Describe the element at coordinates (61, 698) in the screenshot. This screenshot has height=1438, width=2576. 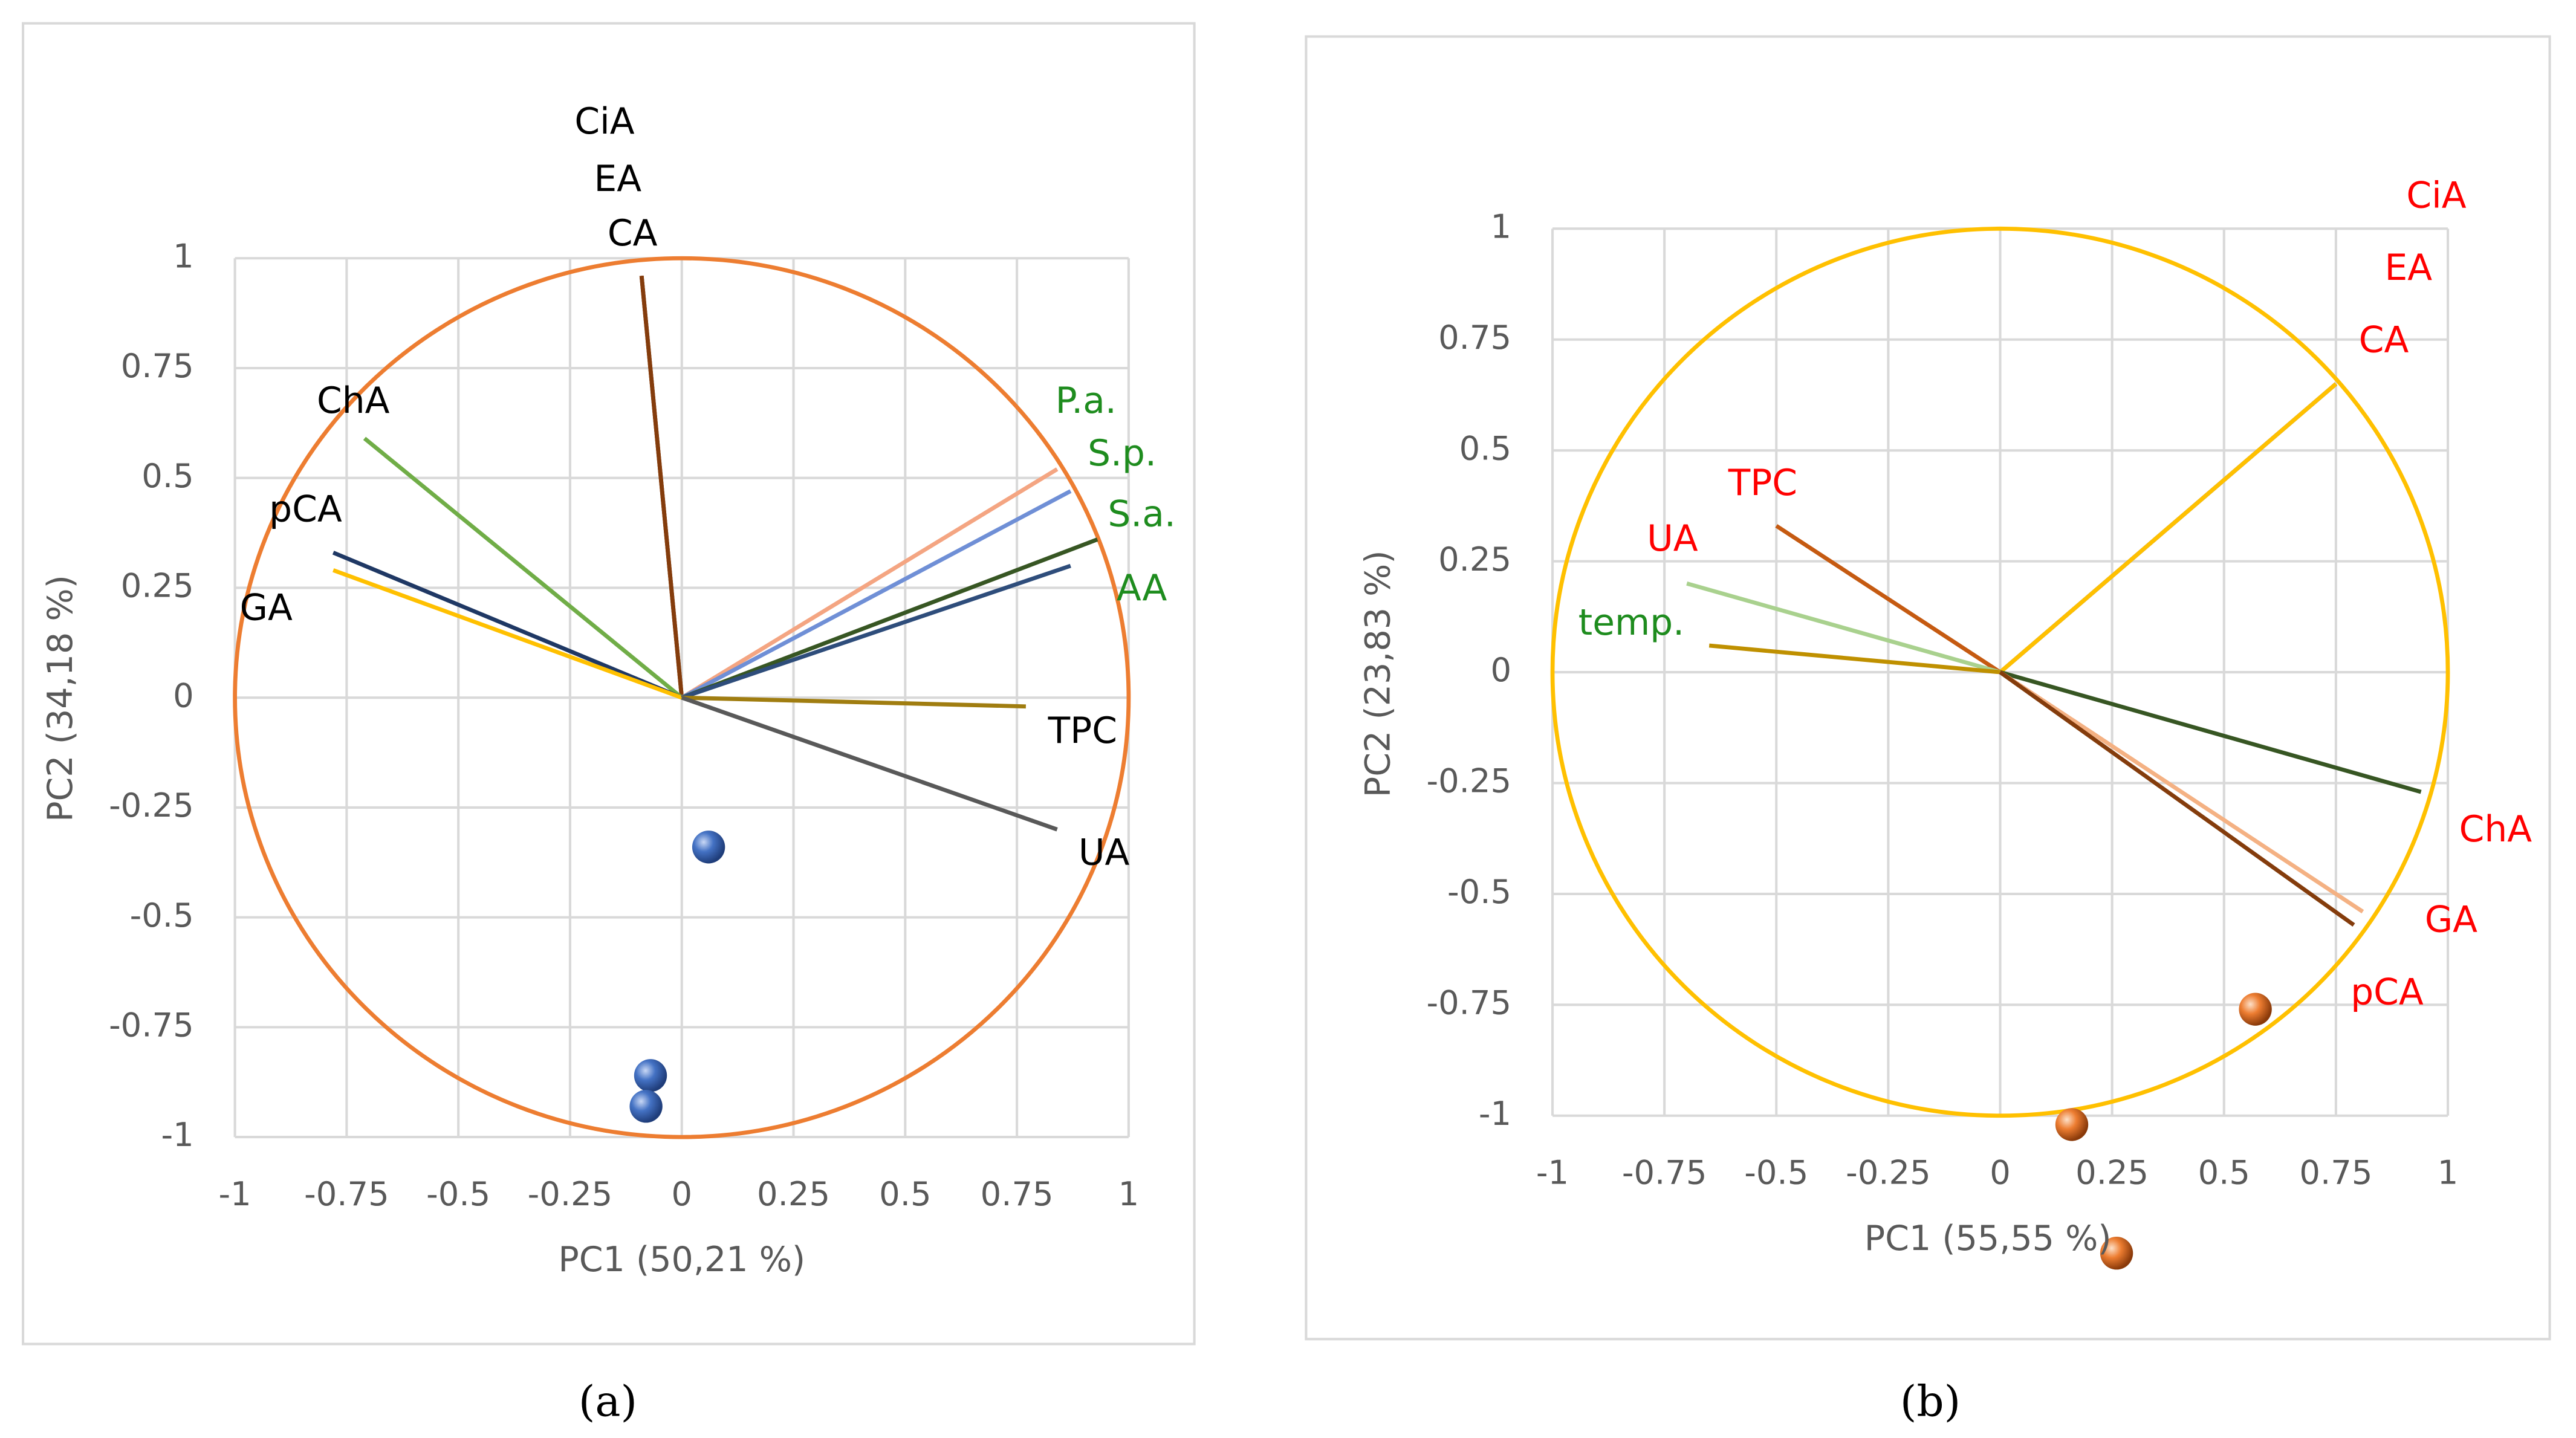
I see `y-axis-label: PC2 (34,18 %)` at that location.